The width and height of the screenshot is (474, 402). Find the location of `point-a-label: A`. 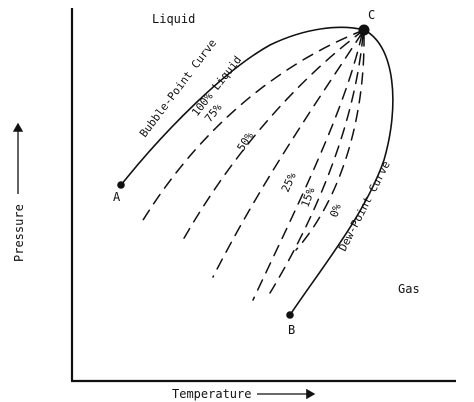

point-a-label: A is located at coordinates (117, 197).